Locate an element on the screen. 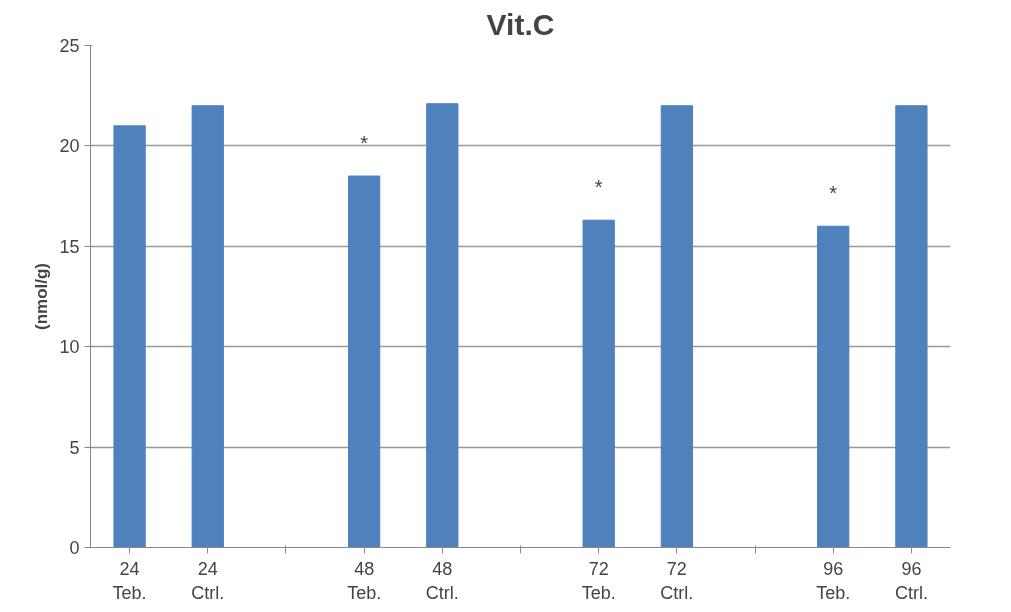 This screenshot has height=612, width=1011. y-tick-label: 20 is located at coordinates (69, 146).